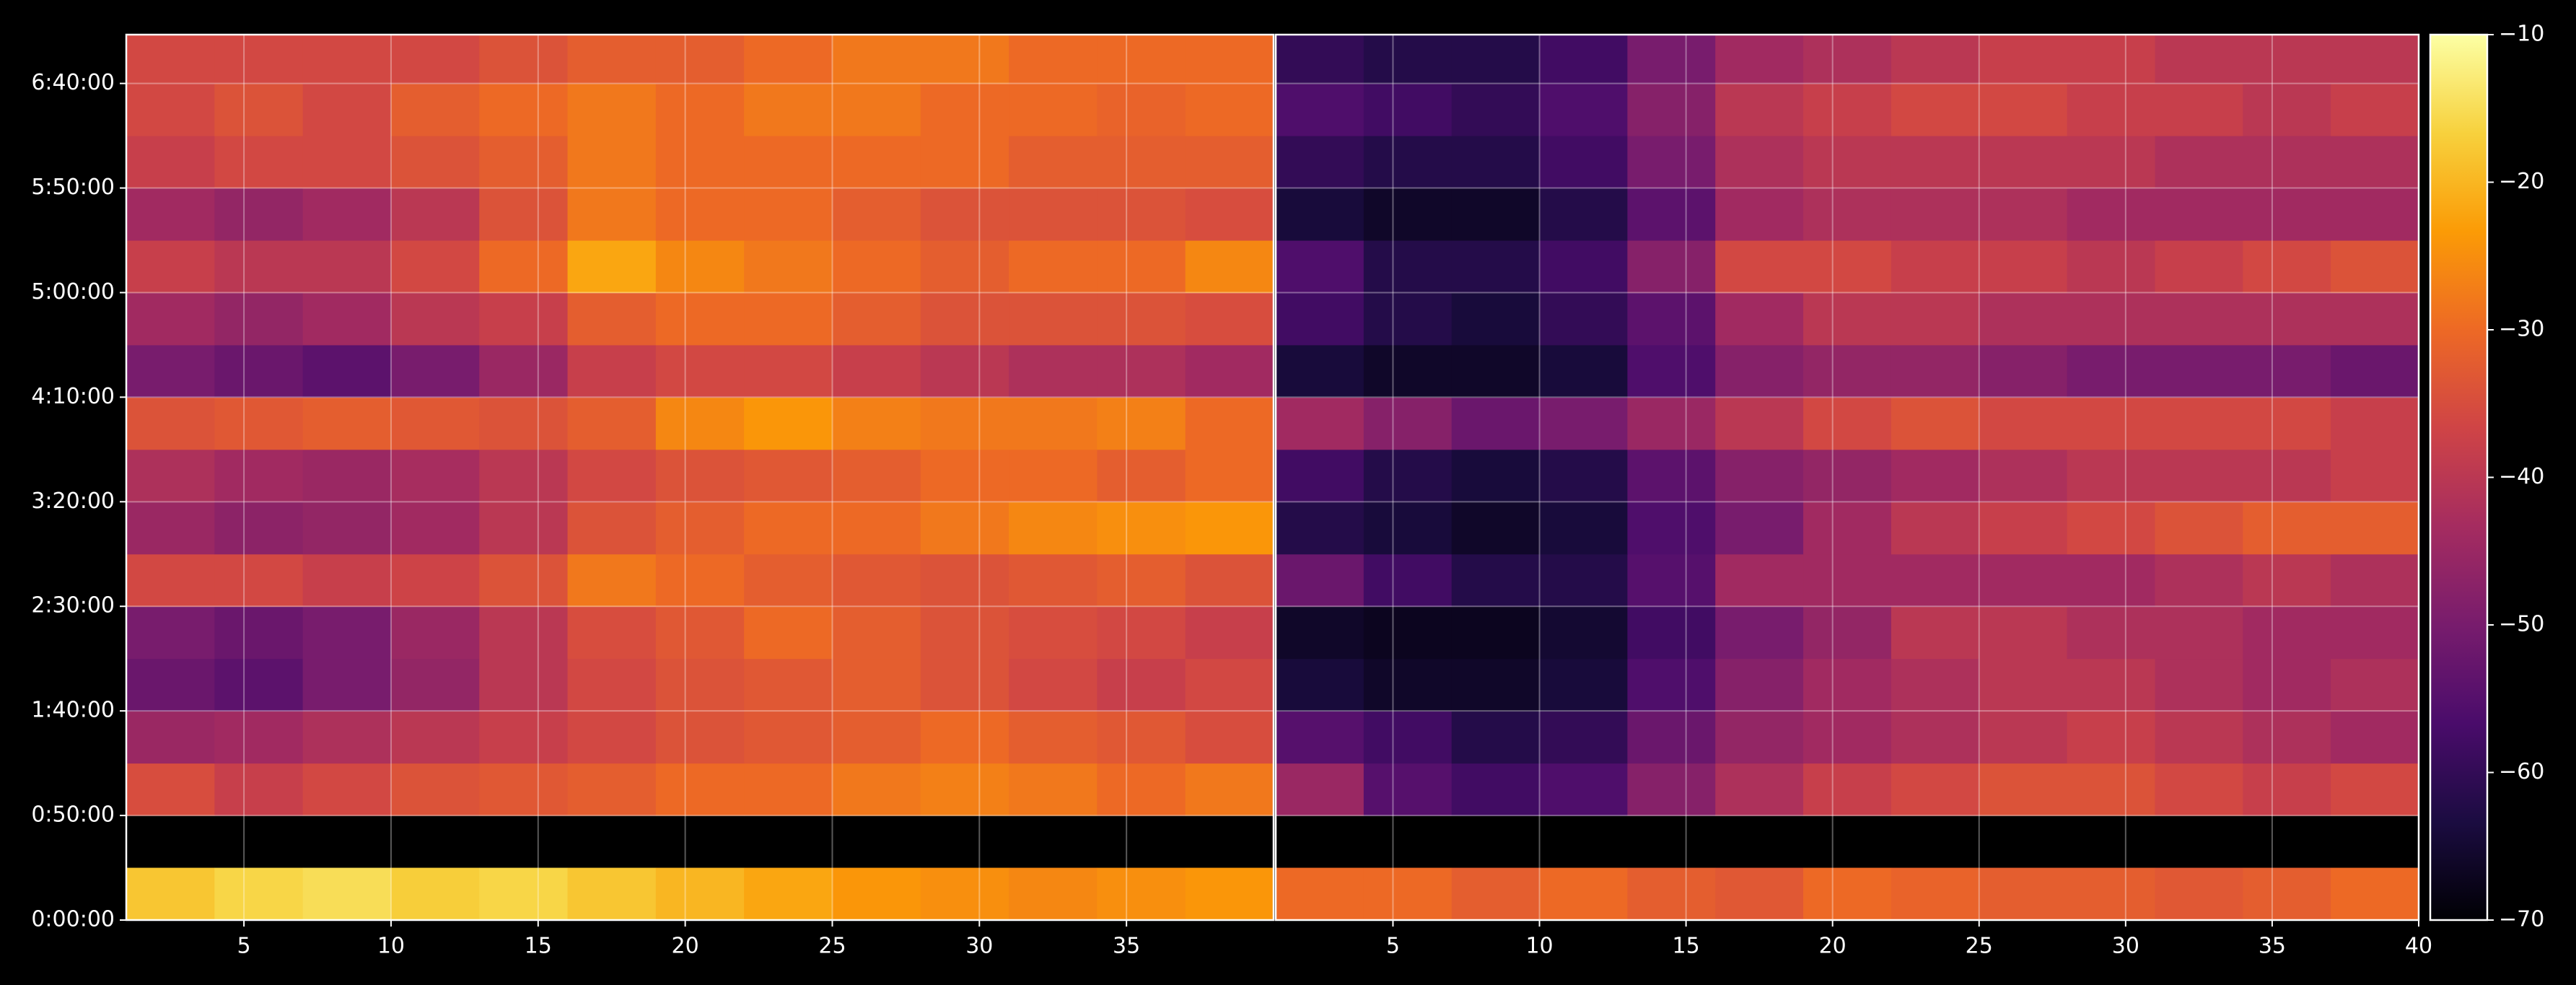  Describe the element at coordinates (2418, 946) in the screenshot. I see `x-tick-label: 40` at that location.